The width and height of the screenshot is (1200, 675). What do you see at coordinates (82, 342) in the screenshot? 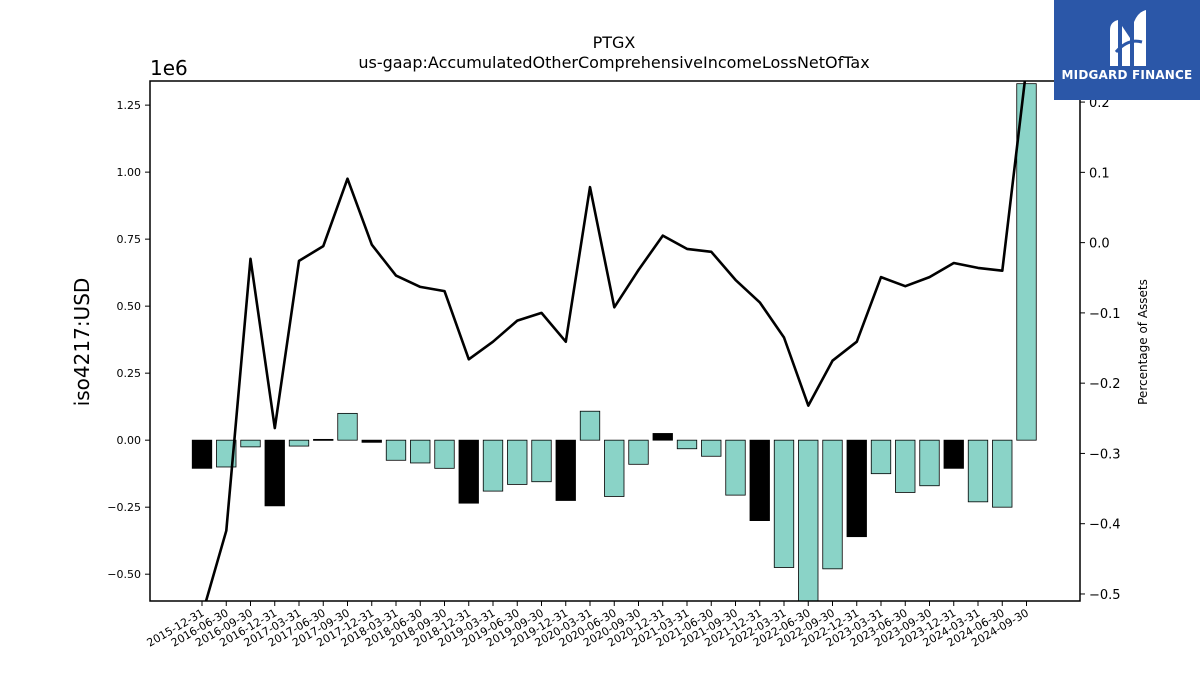
I see `y-axis-label: iso4217:USD` at bounding box center [82, 342].